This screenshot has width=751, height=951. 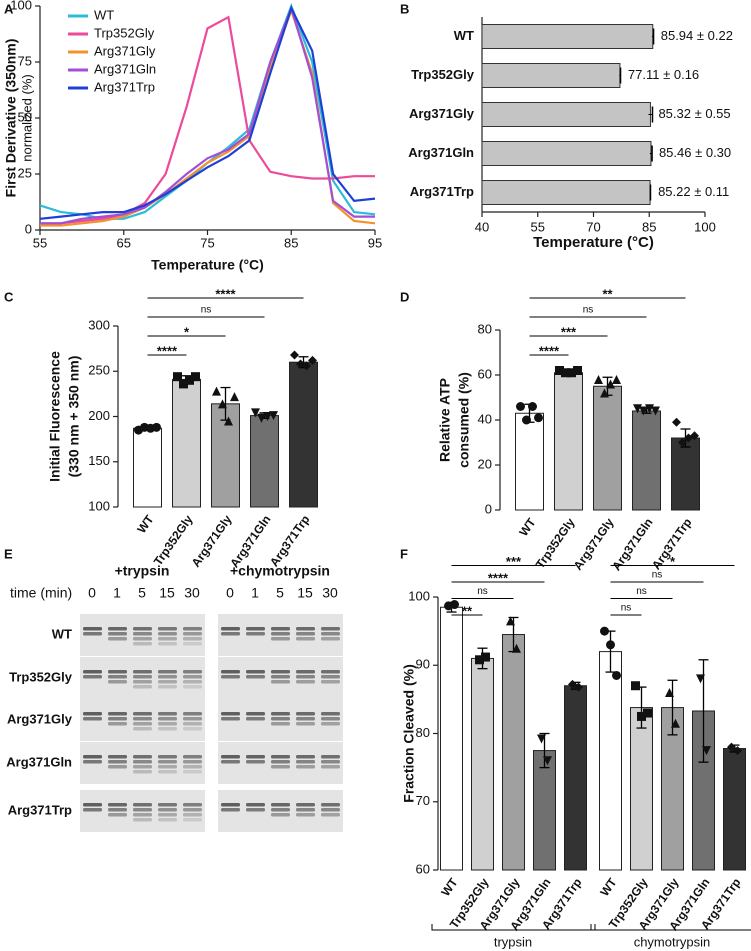 What do you see at coordinates (40, 718) in the screenshot?
I see `row-label: Arg371Gly` at bounding box center [40, 718].